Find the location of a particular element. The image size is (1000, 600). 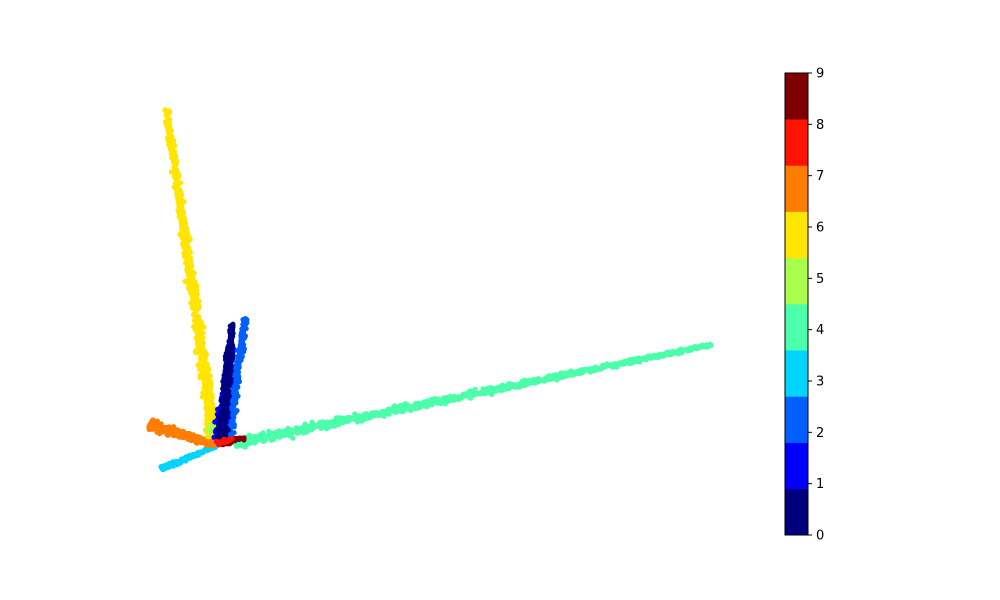

colorbar-segments is located at coordinates (796, 304).